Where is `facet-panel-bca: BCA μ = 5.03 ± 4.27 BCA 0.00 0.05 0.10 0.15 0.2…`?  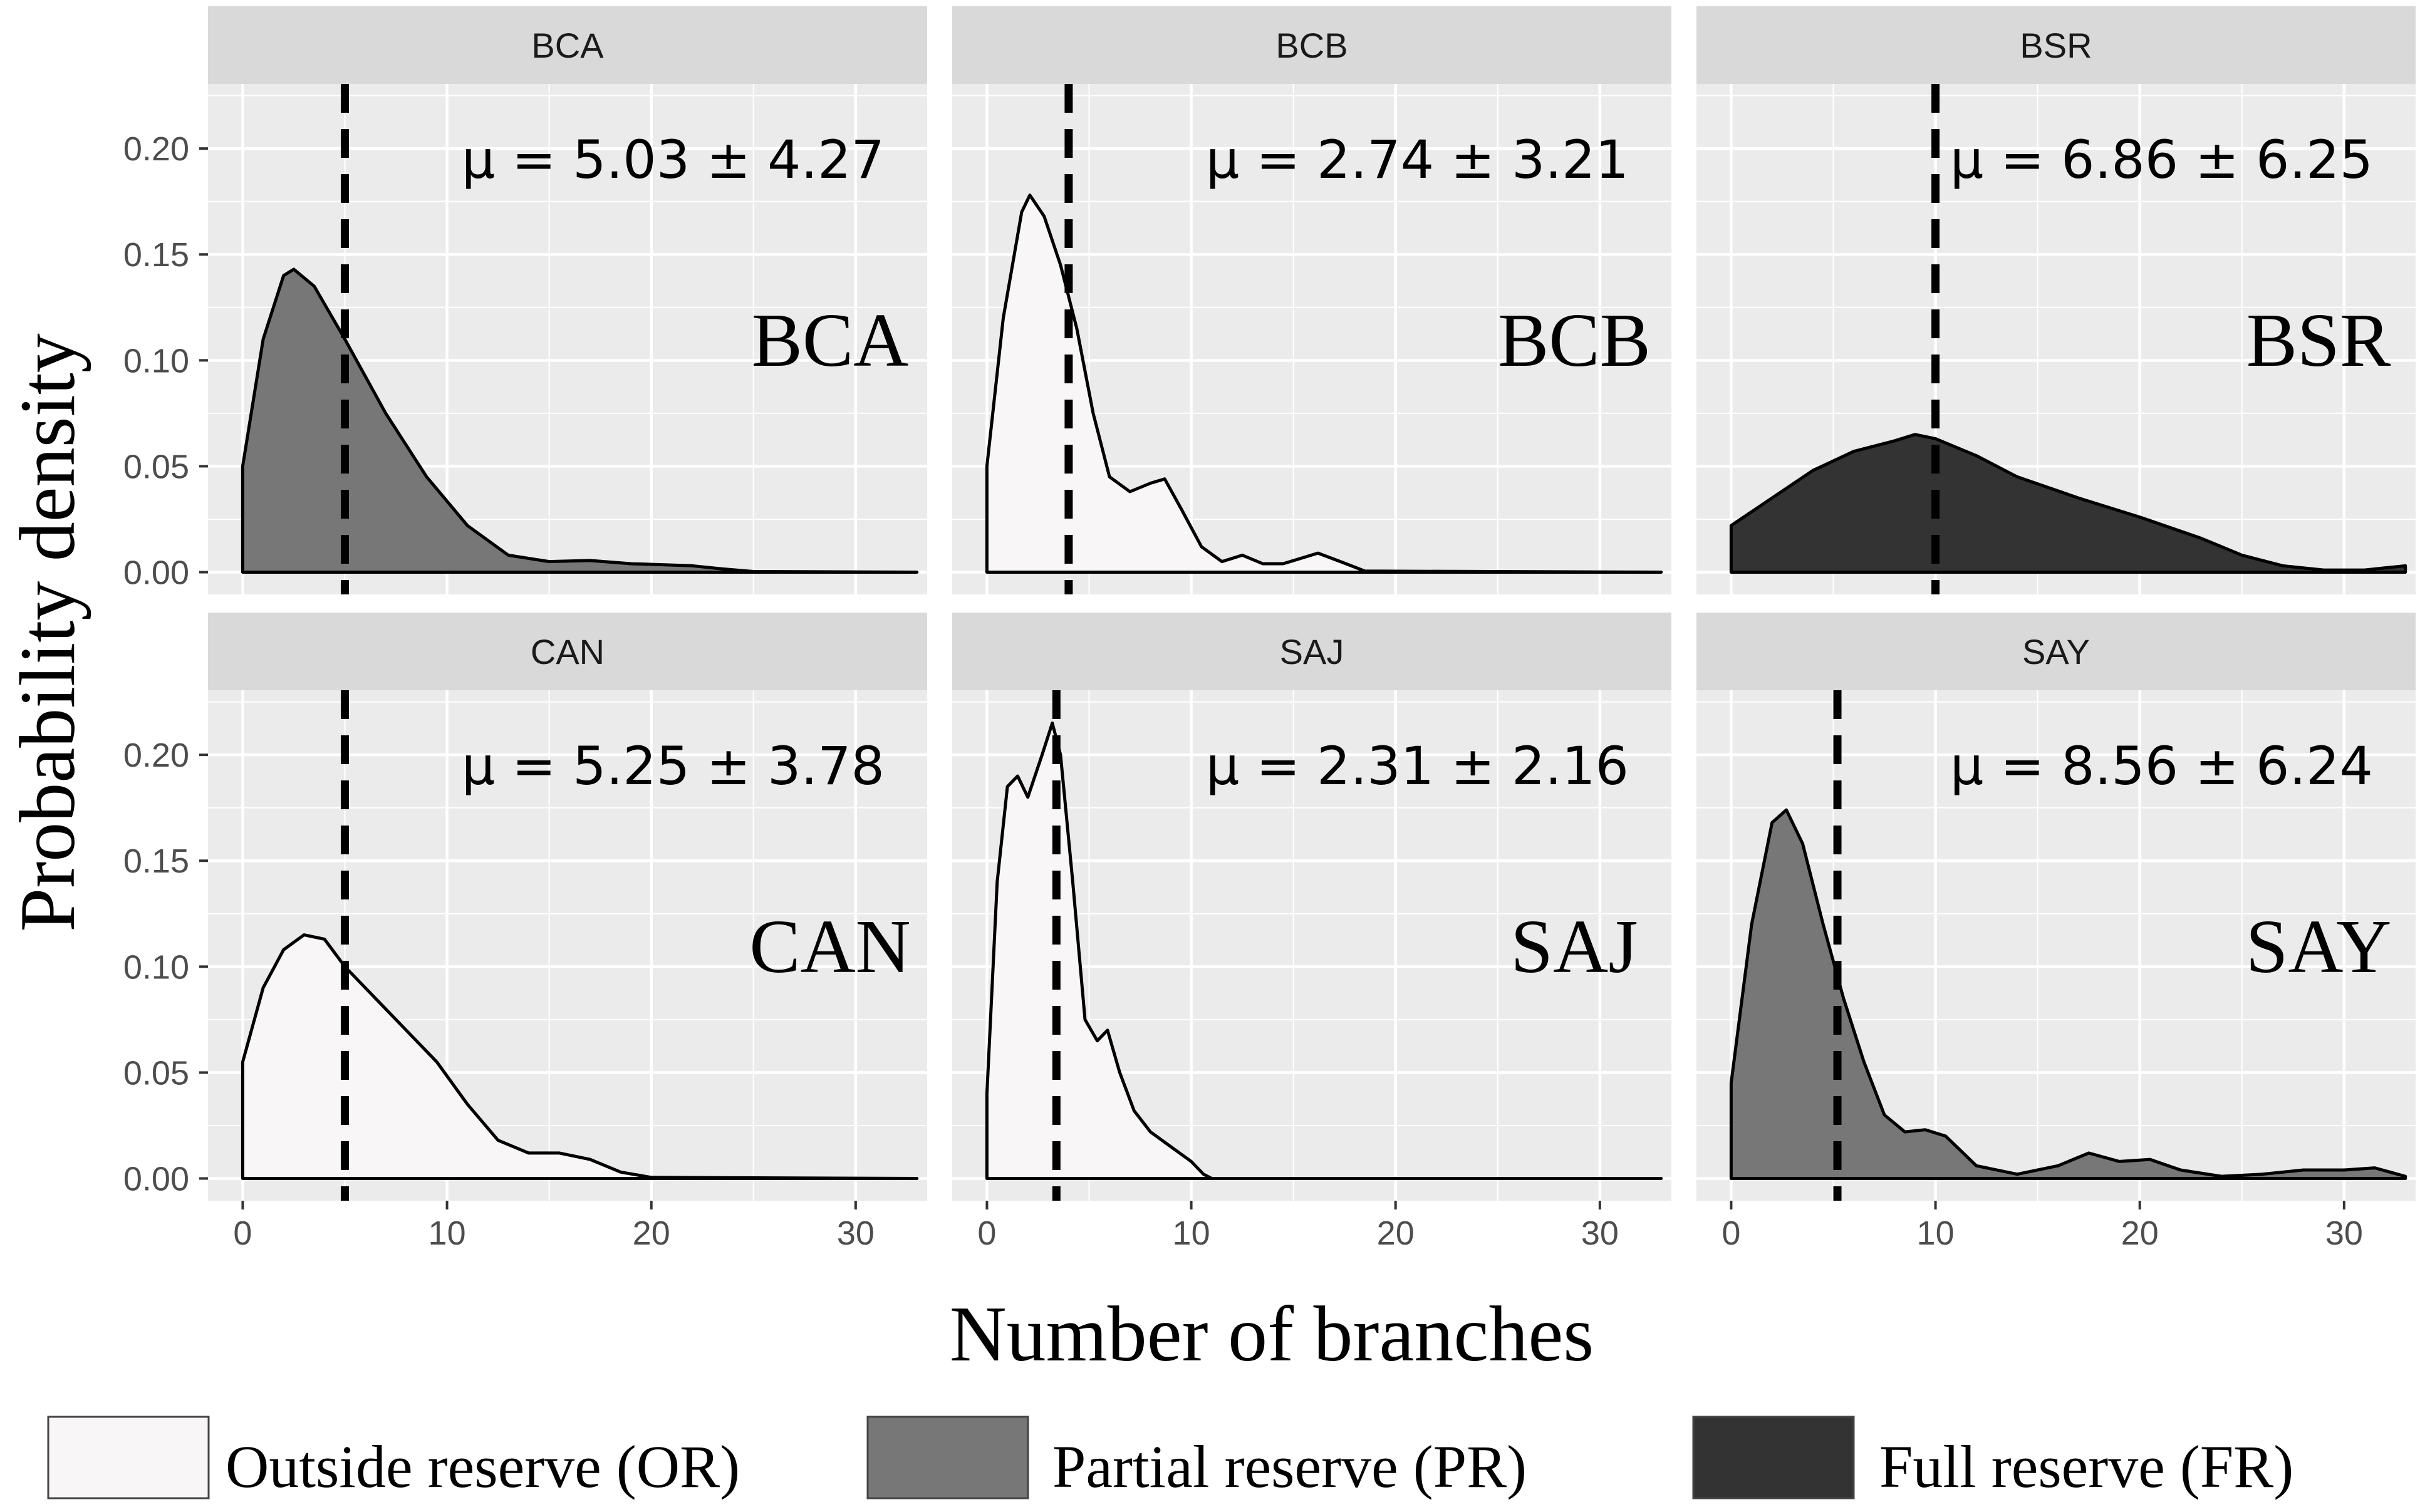 facet-panel-bca: BCA μ = 5.03 ± 4.27 BCA 0.00 0.05 0.10 0.15 0.2… is located at coordinates (525, 300).